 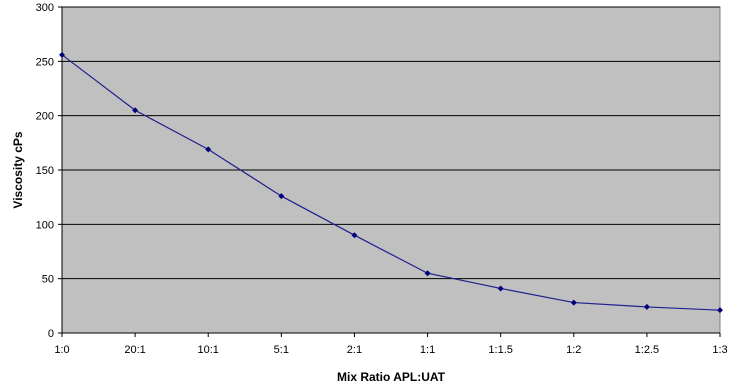 What do you see at coordinates (208, 350) in the screenshot?
I see `x-tick-label: 10:1` at bounding box center [208, 350].